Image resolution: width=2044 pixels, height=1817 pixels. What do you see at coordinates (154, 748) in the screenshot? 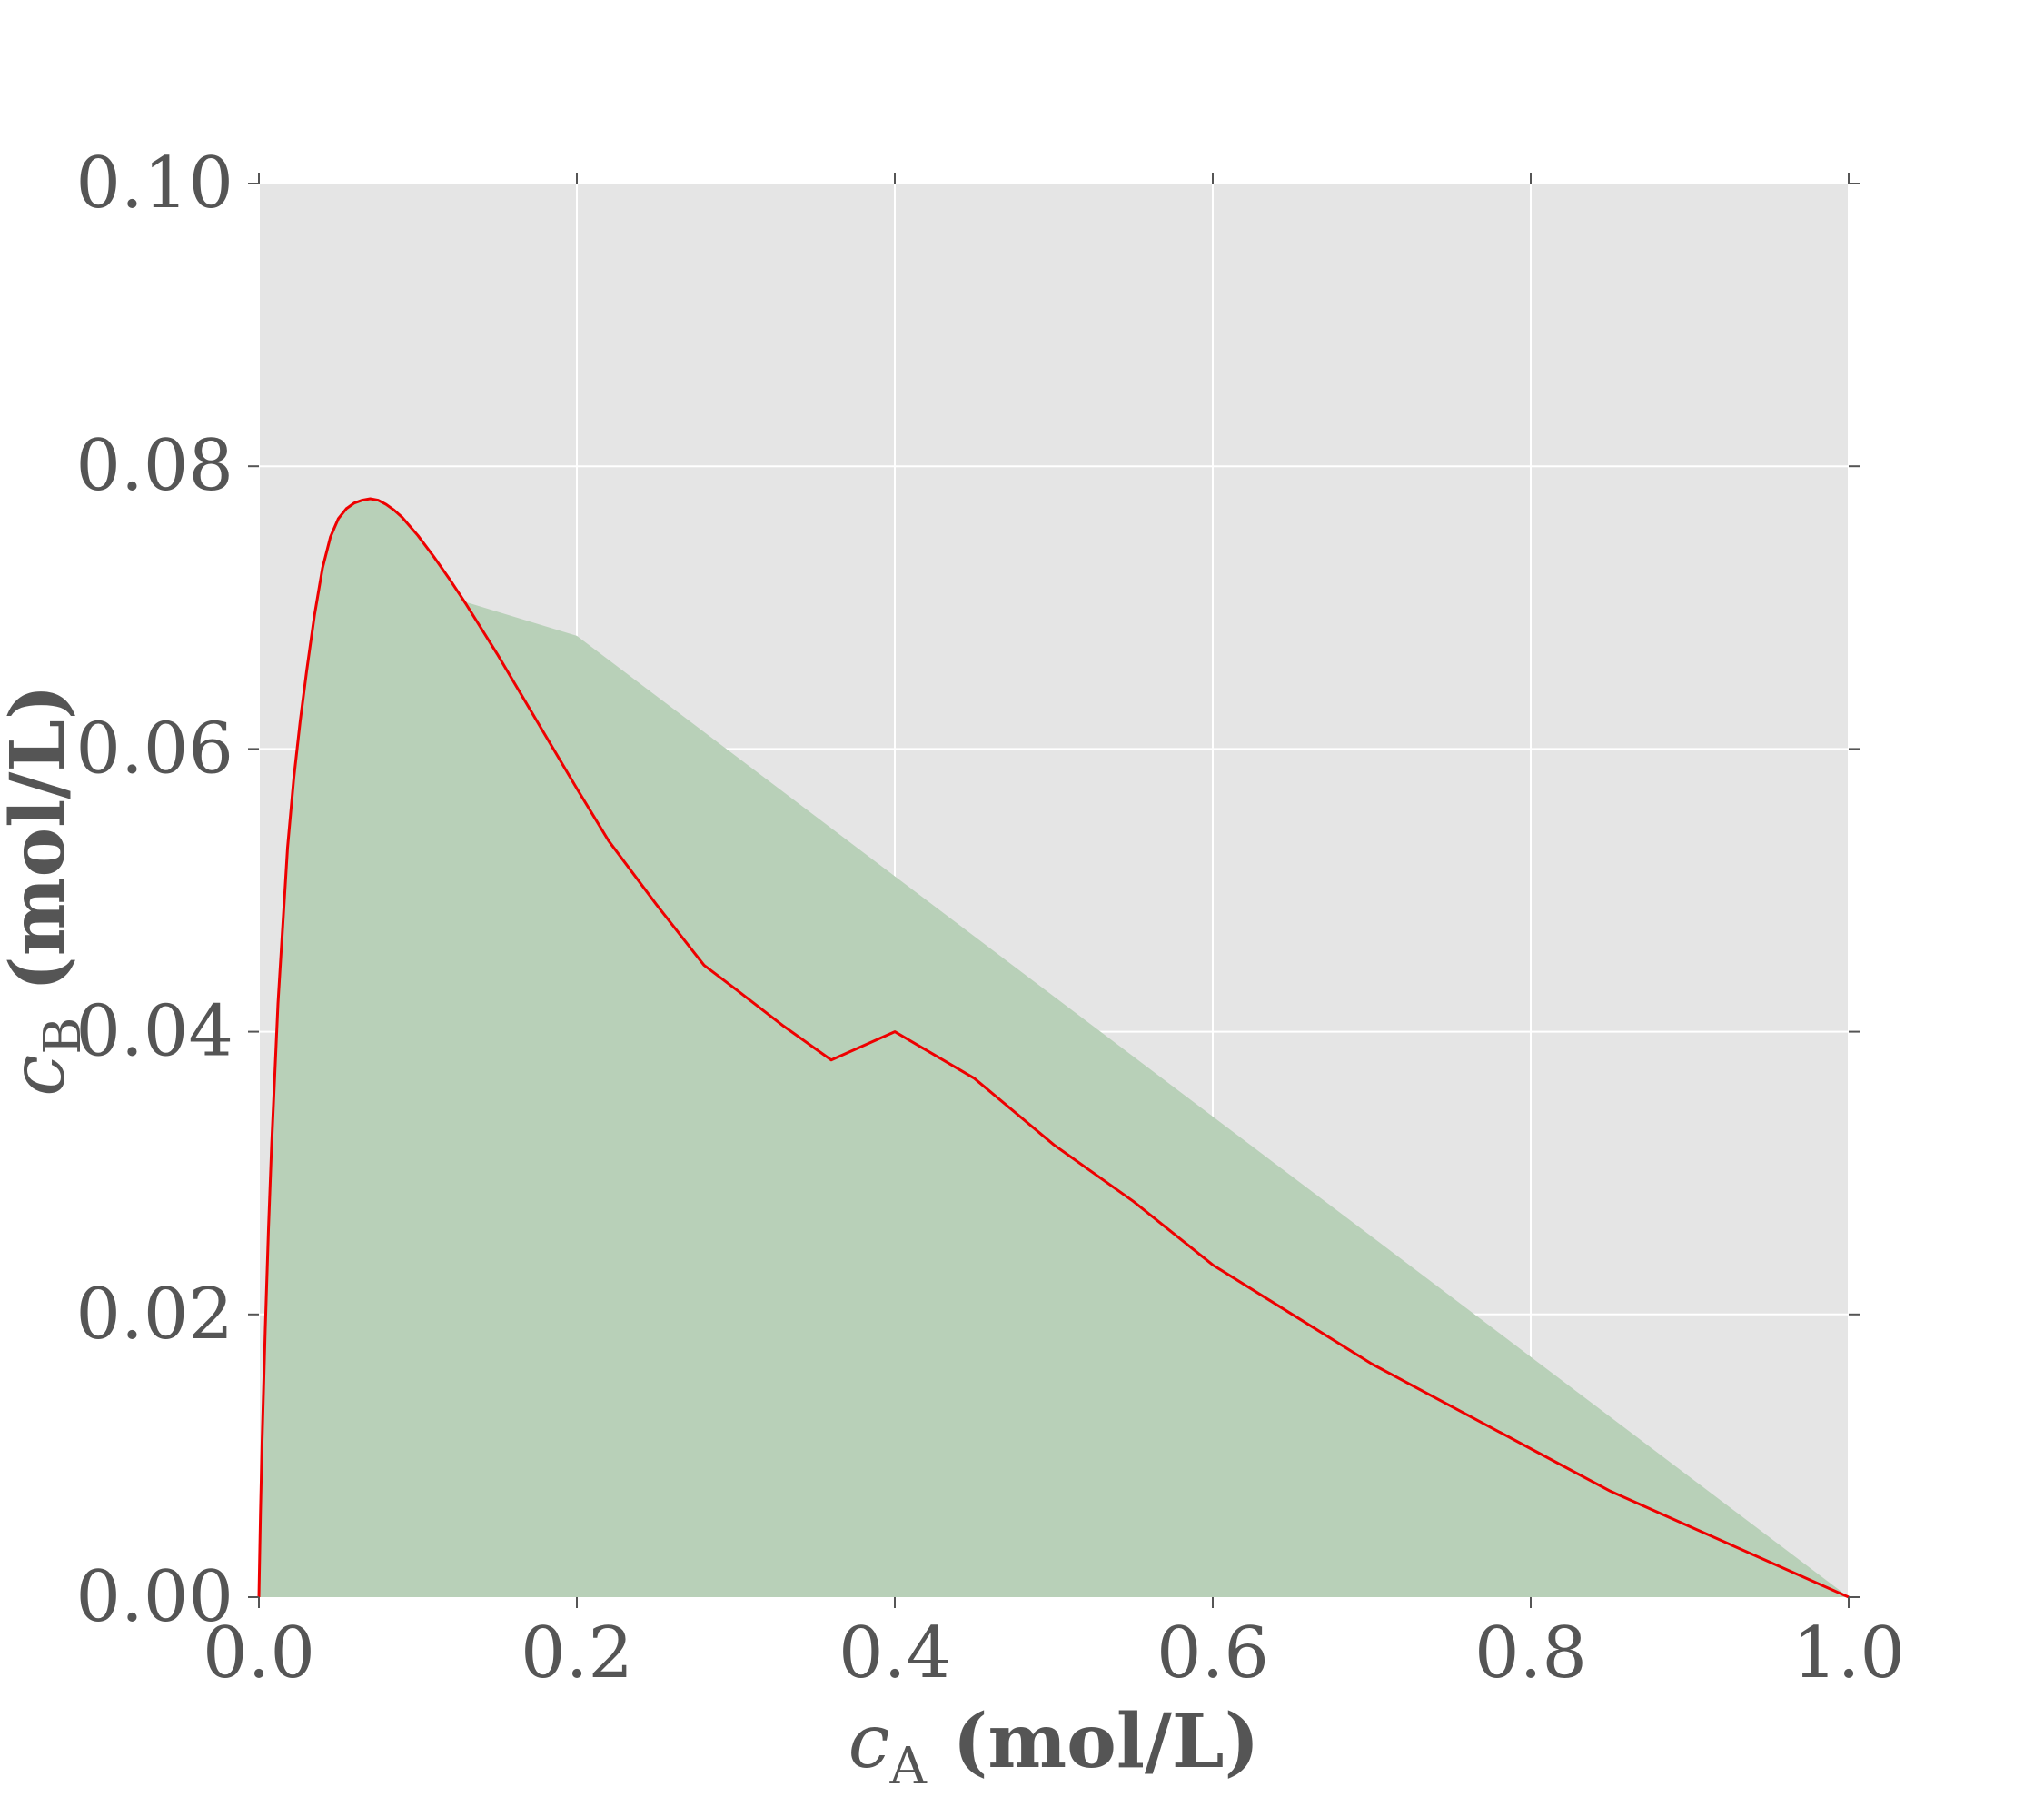
I see `y-tick-label: 0.06` at bounding box center [154, 748].